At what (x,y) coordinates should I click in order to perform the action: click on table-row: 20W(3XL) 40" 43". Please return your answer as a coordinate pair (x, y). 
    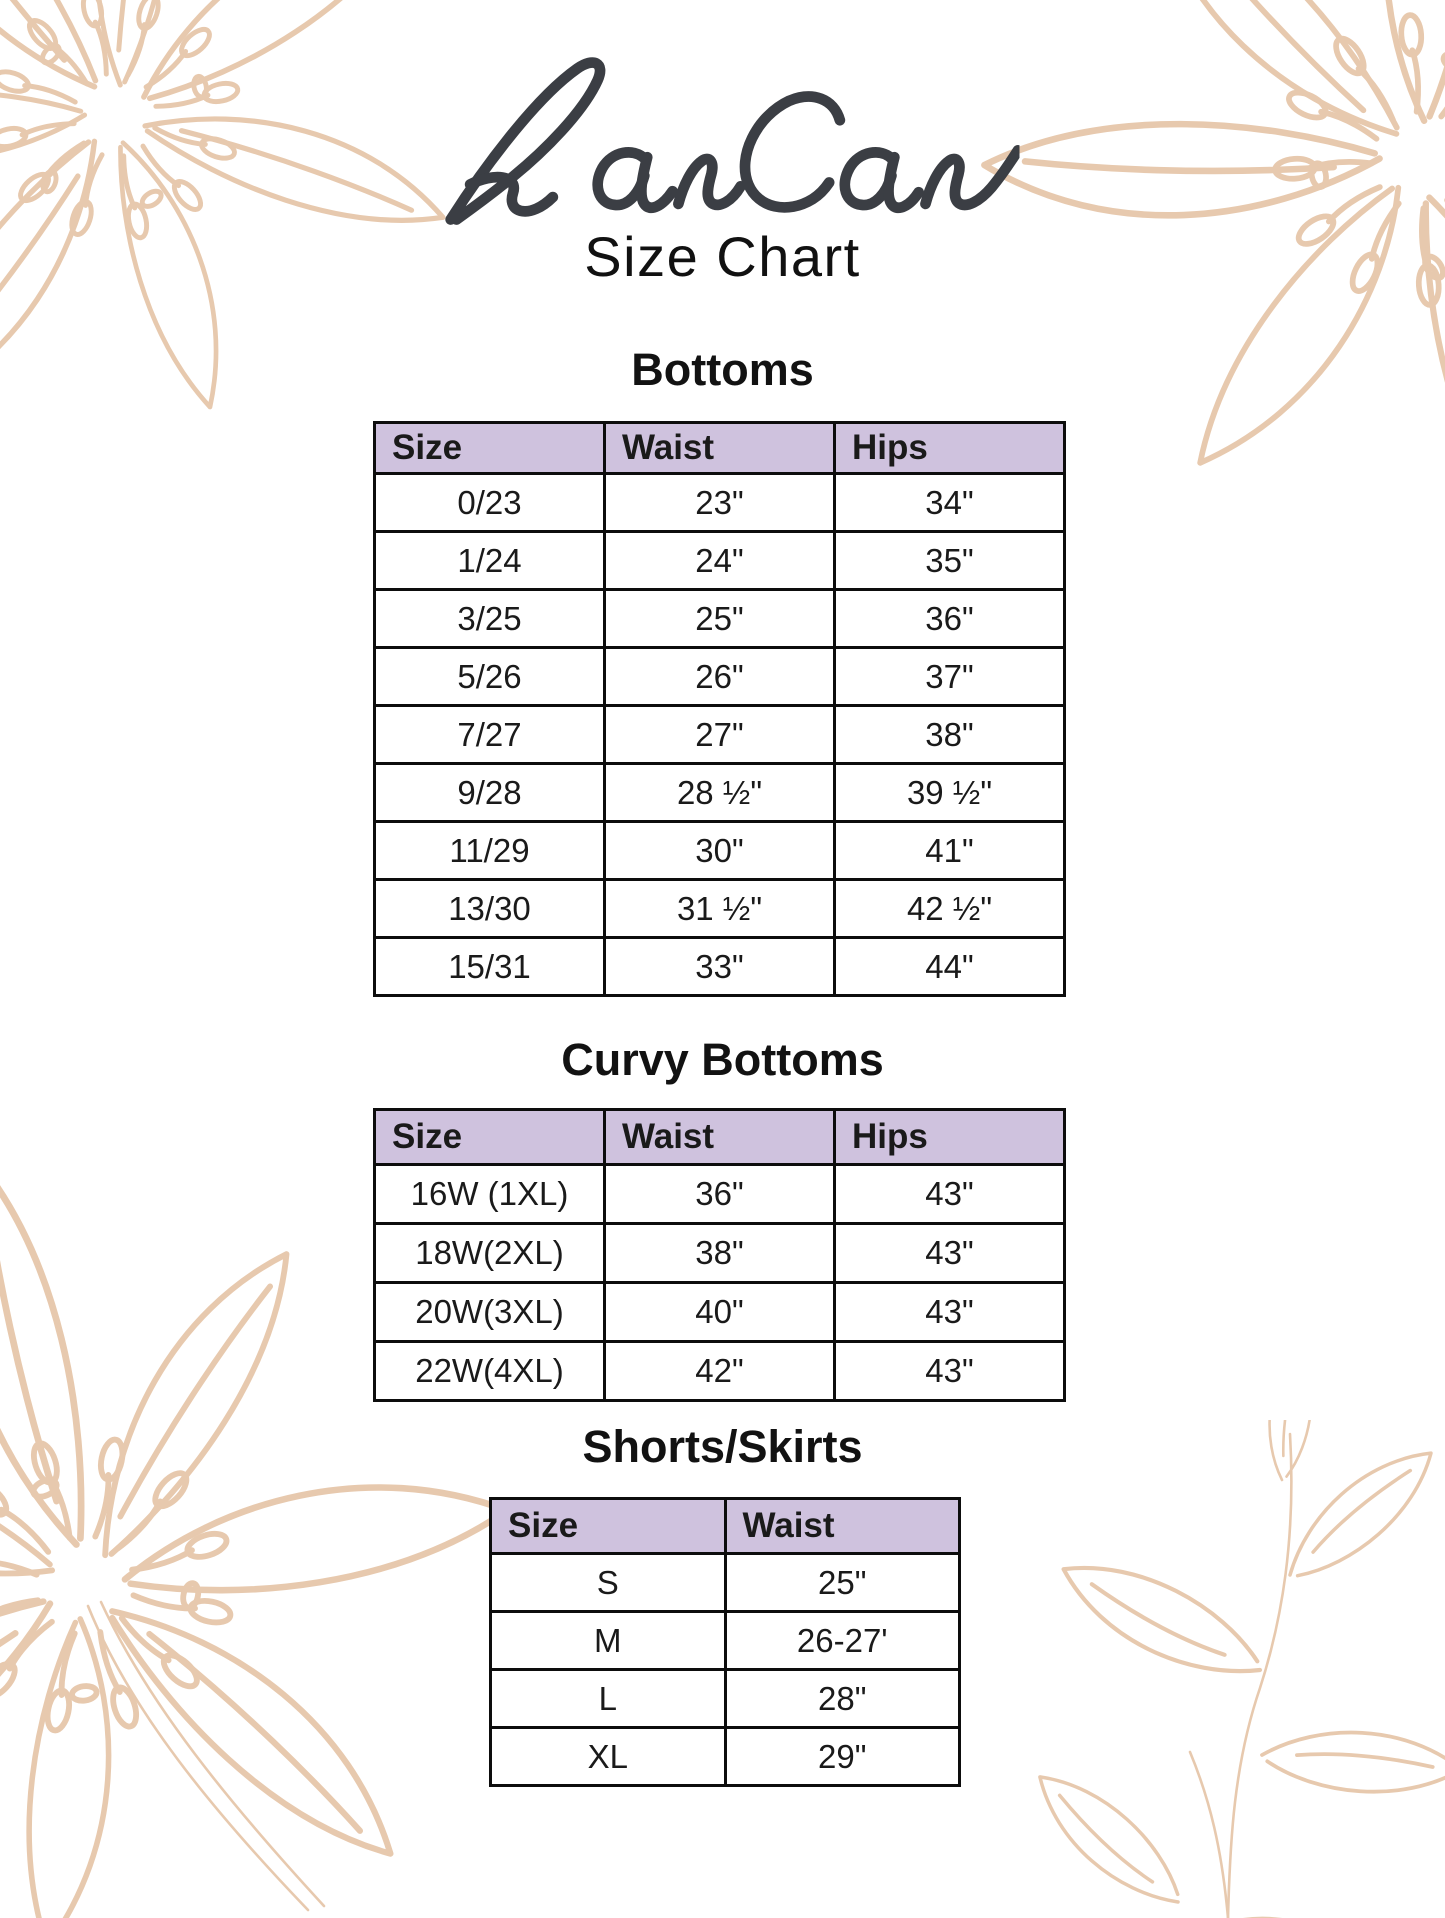
    Looking at the image, I should click on (719, 1312).